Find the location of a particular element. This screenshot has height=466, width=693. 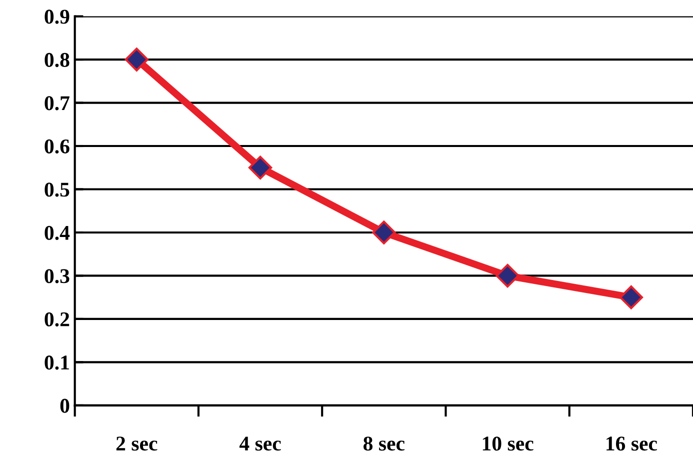

y-tick-label: 0.5 is located at coordinates (57, 189).